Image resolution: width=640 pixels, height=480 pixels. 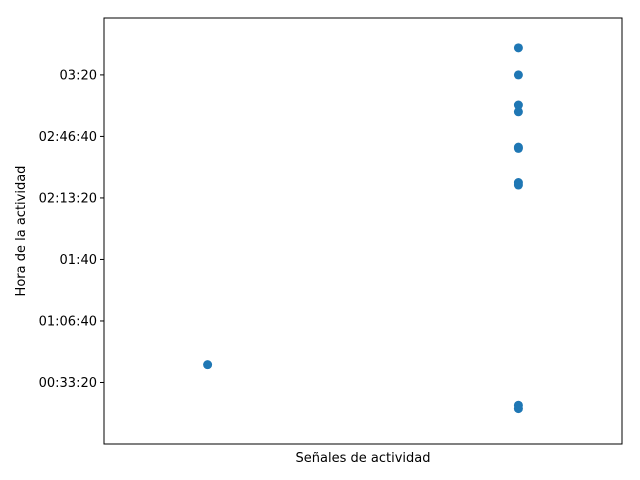 I want to click on y-tick-label: 01:40, so click(x=78, y=260).